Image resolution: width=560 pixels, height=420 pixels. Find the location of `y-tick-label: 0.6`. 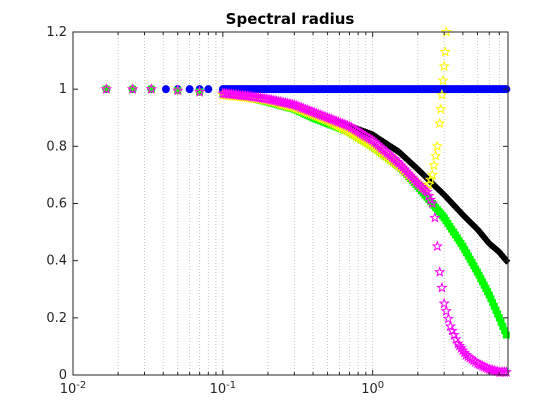

y-tick-label: 0.6 is located at coordinates (56, 204).